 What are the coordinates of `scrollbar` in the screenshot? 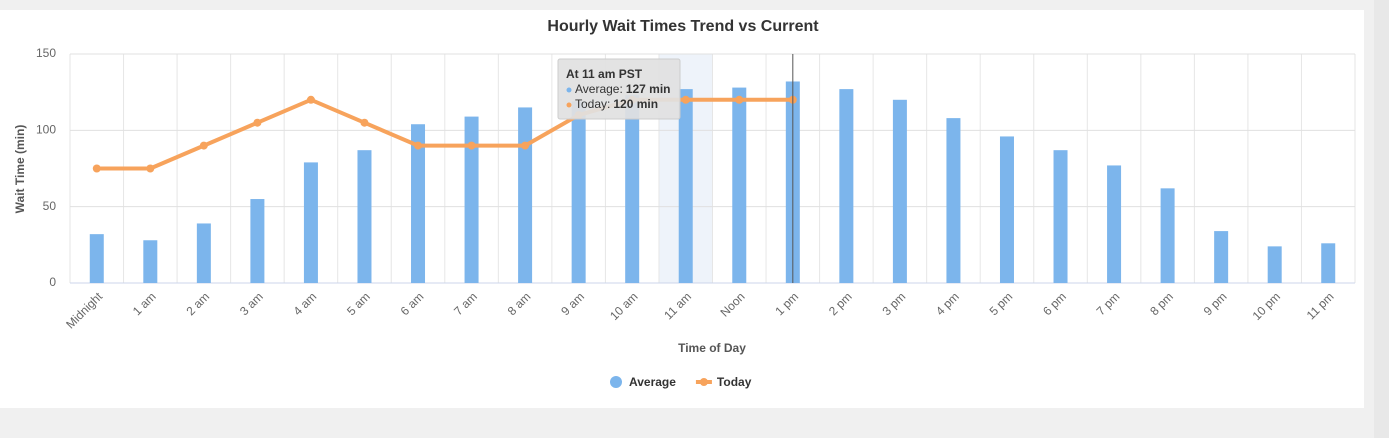 It's located at (1381, 219).